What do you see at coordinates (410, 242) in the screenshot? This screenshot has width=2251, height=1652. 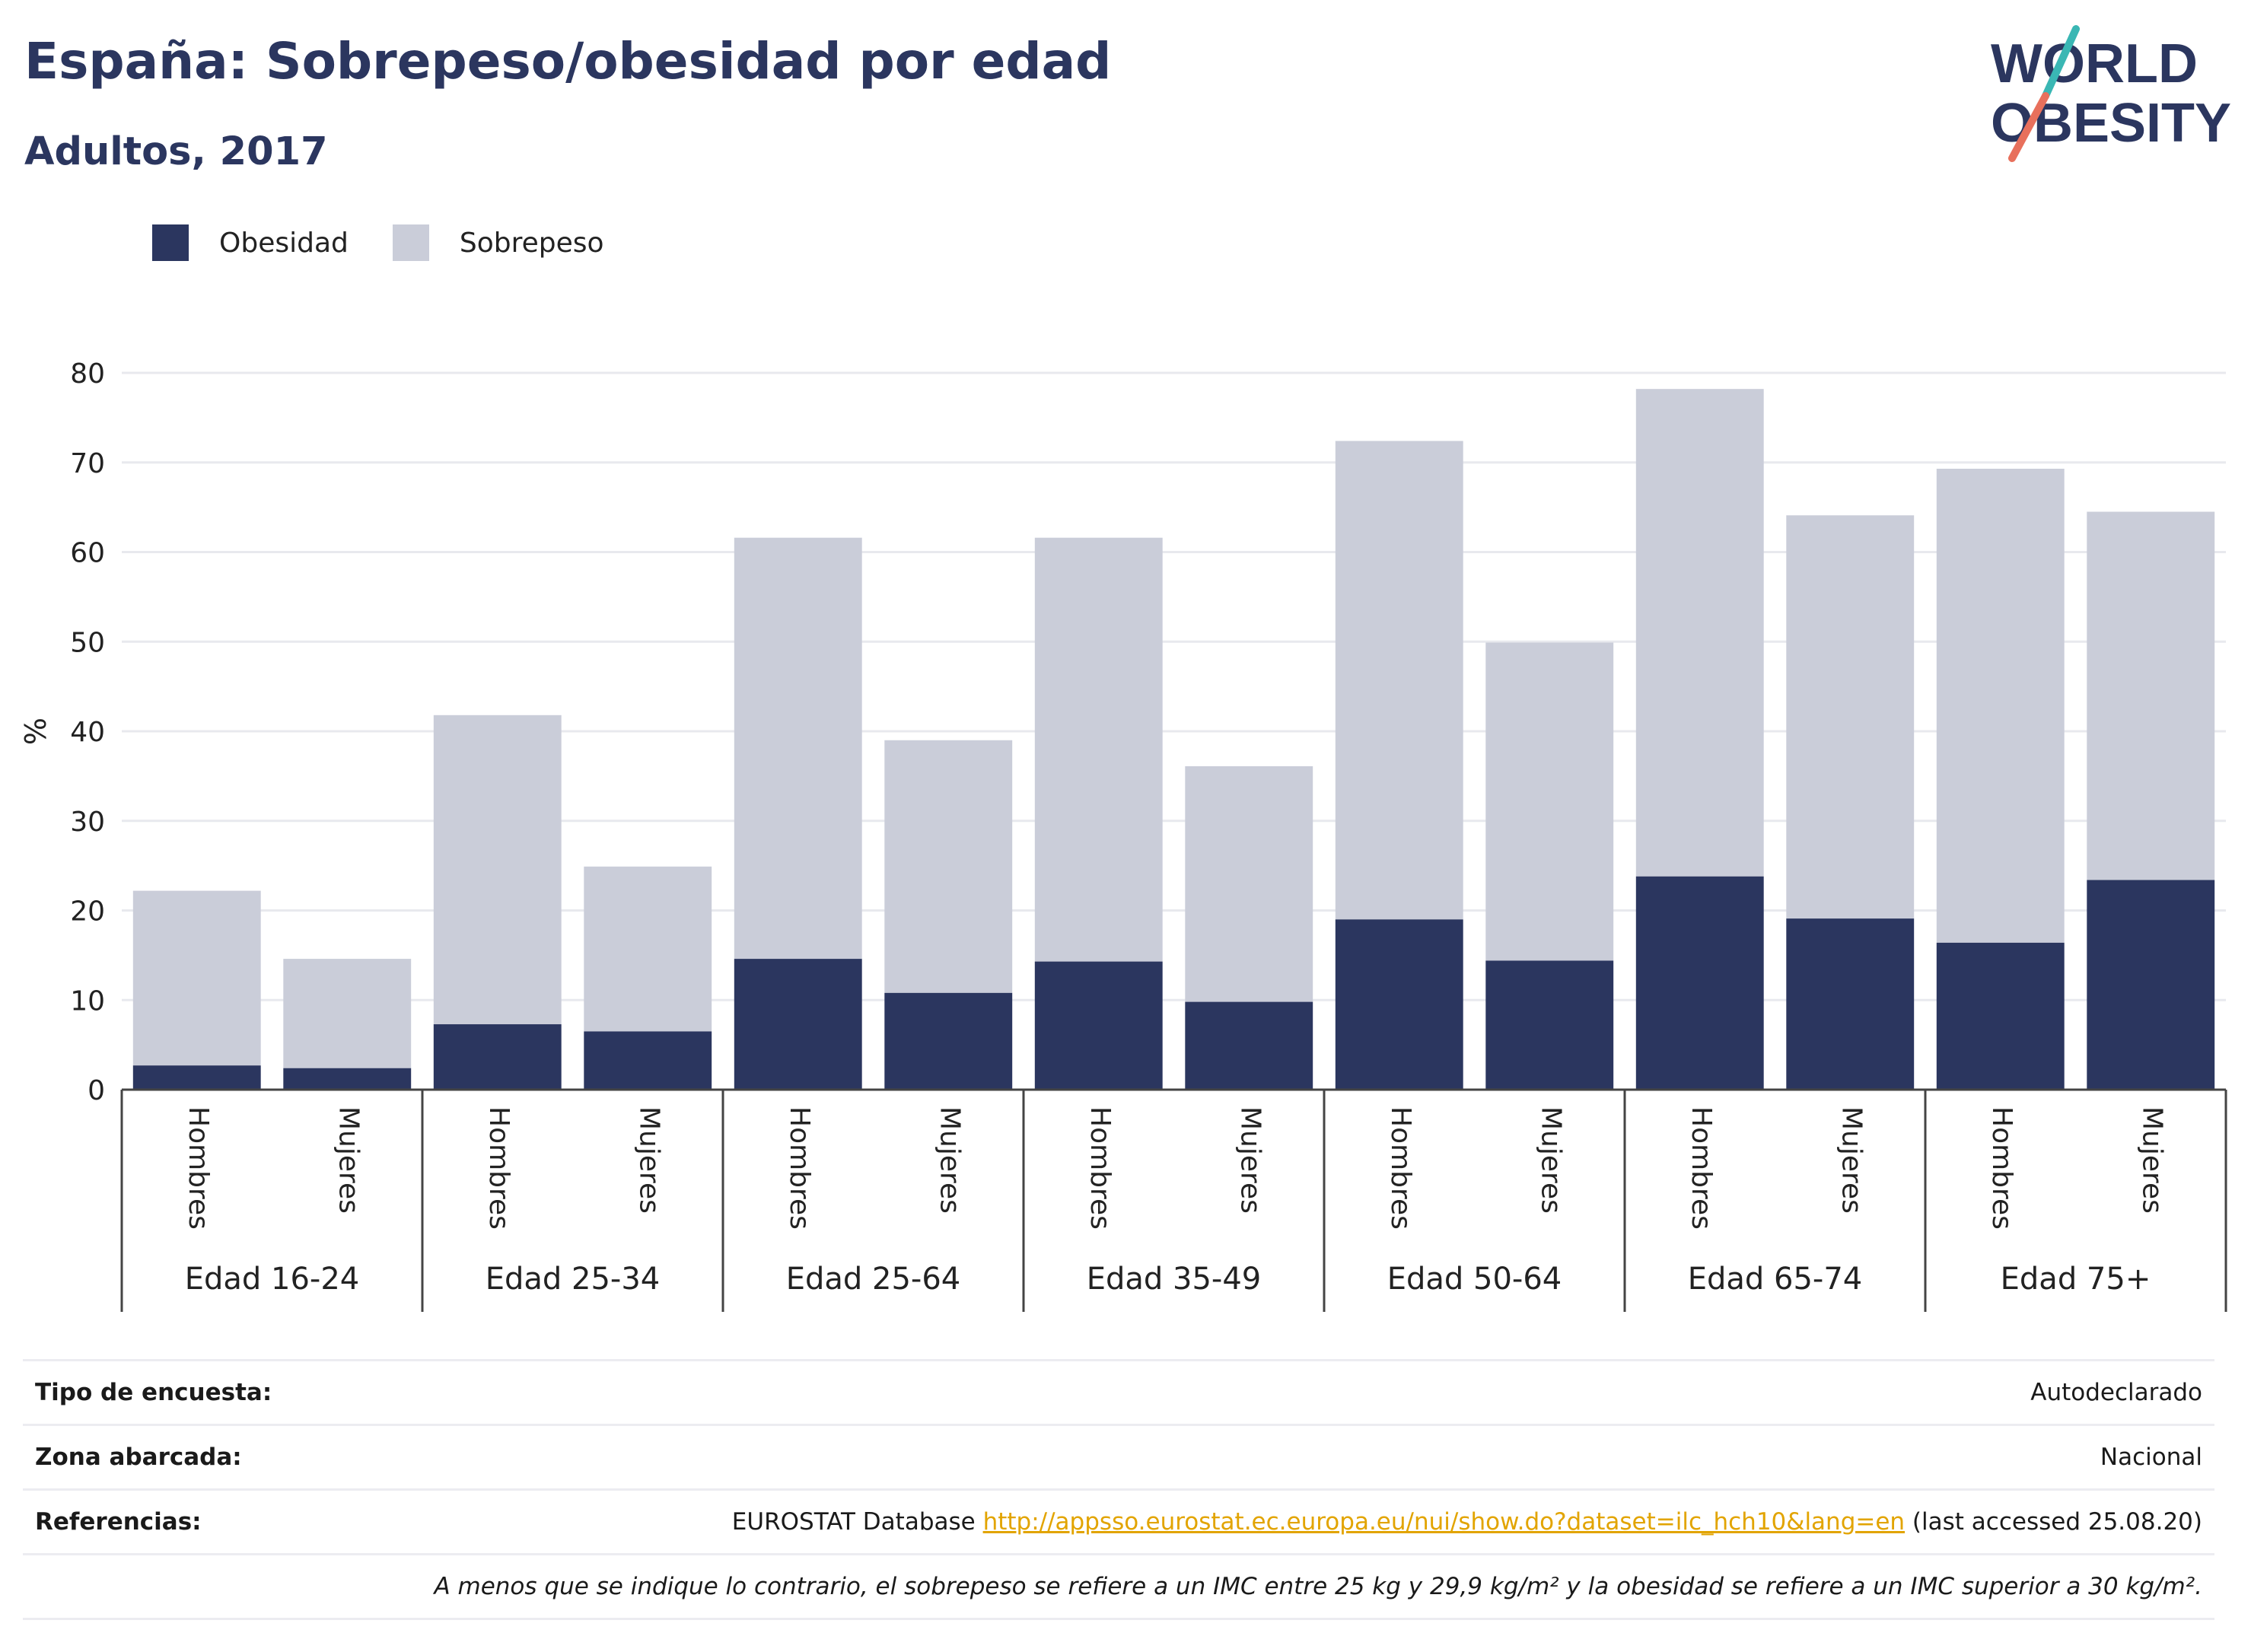 I see `legend-swatch-sobrepeso` at bounding box center [410, 242].